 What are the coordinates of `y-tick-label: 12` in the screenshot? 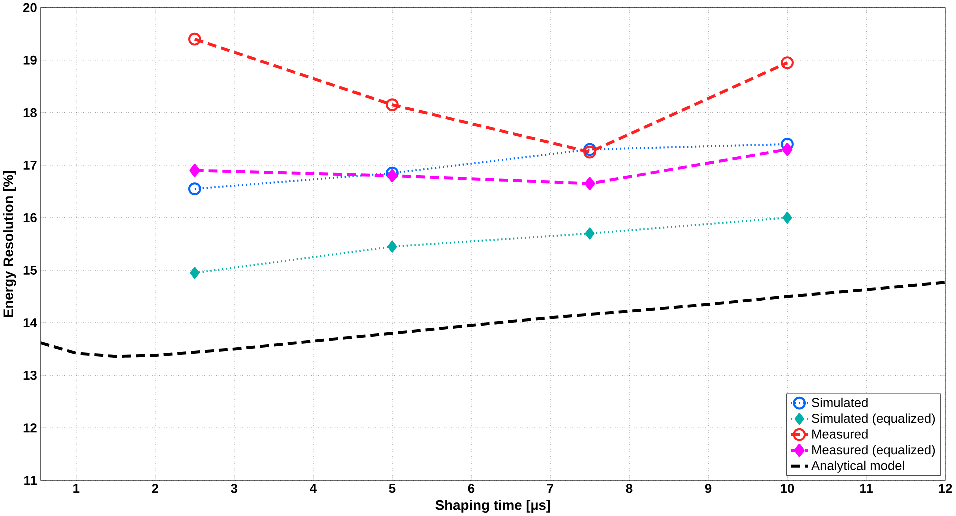 It's located at (30, 427).